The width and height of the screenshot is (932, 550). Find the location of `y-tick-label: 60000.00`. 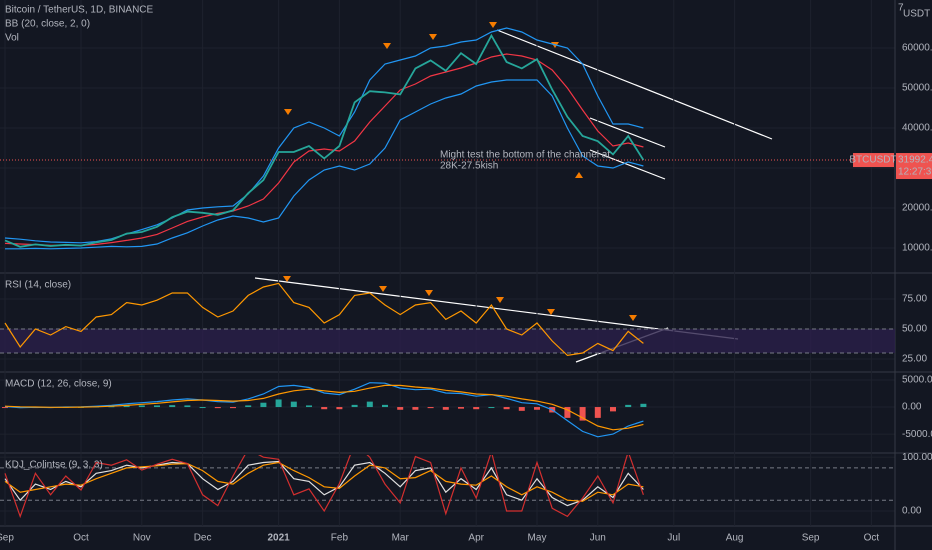

y-tick-label: 60000.00 is located at coordinates (917, 48).